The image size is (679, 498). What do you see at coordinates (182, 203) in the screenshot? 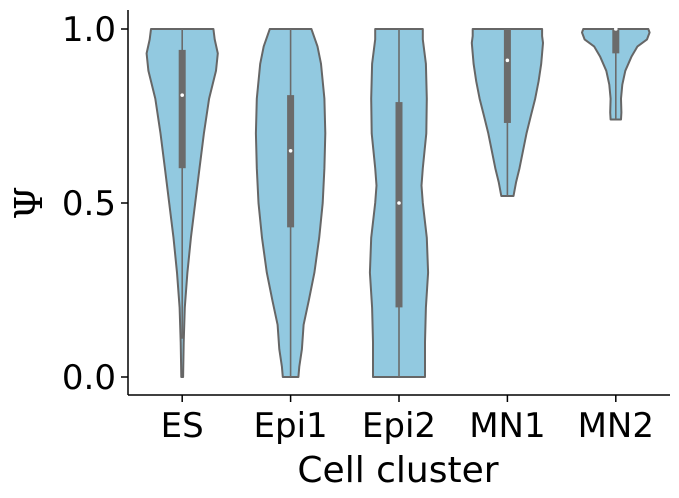
I see `violin-es` at bounding box center [182, 203].